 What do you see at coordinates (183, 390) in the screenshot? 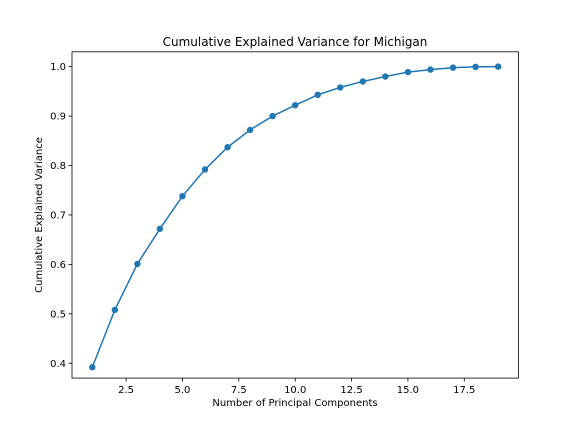
I see `x-tick-label: 5.0` at bounding box center [183, 390].